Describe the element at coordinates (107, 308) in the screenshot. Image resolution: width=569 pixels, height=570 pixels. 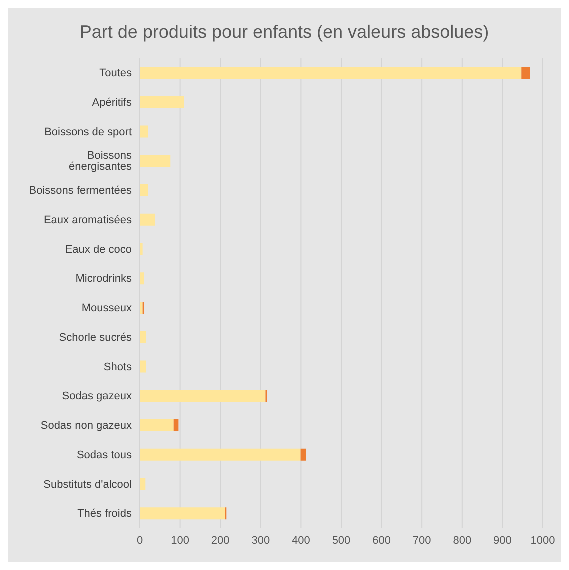
I see `y-tick-label: Mousseux` at that location.